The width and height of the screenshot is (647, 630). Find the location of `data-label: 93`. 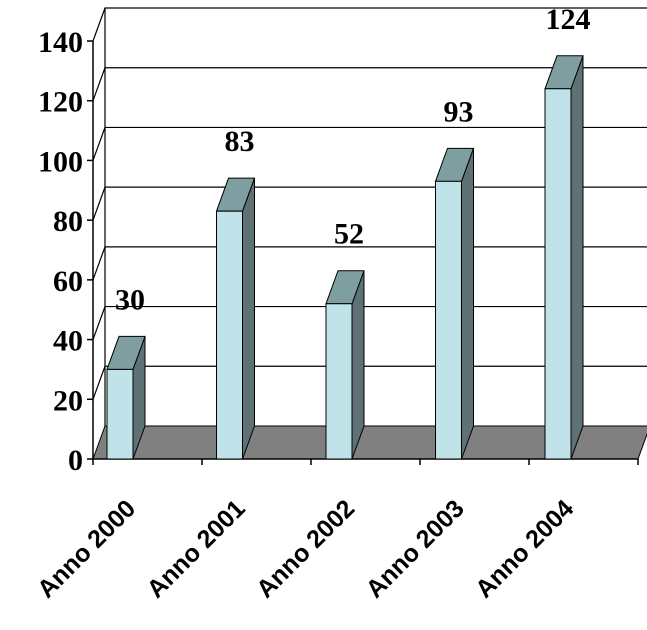

data-label: 93 is located at coordinates (459, 111).